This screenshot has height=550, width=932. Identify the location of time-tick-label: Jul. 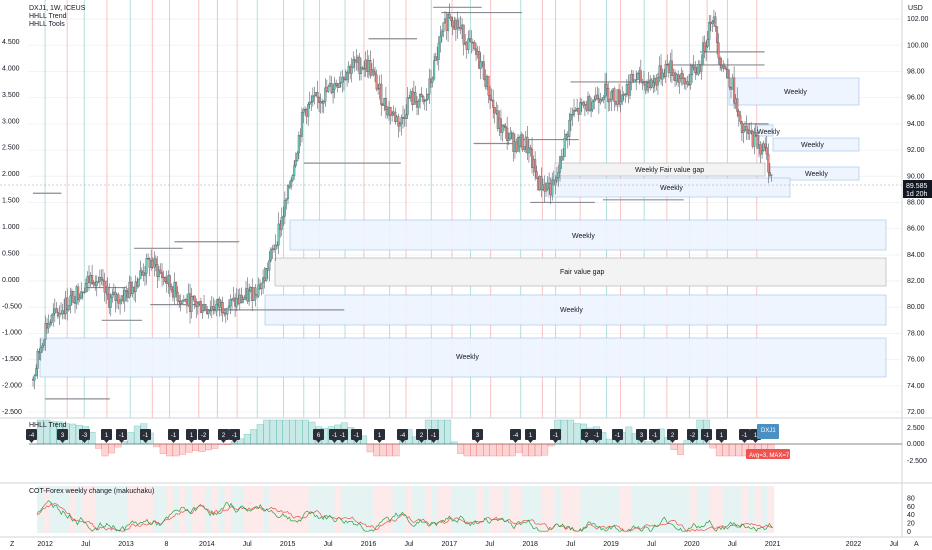
(408, 544).